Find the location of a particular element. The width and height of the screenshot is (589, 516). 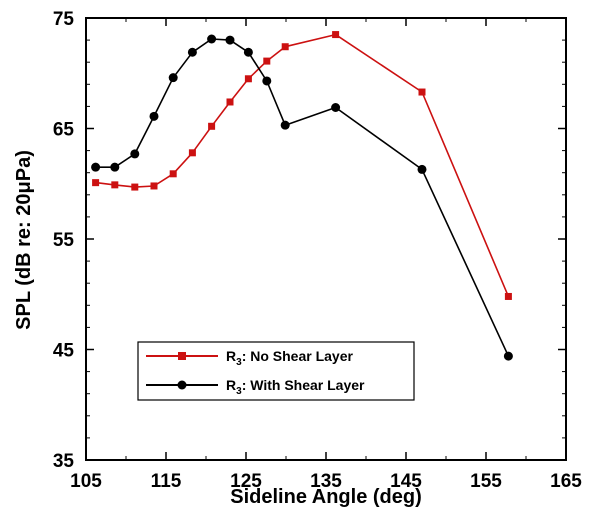

x-tick-label: 135 is located at coordinates (326, 481).